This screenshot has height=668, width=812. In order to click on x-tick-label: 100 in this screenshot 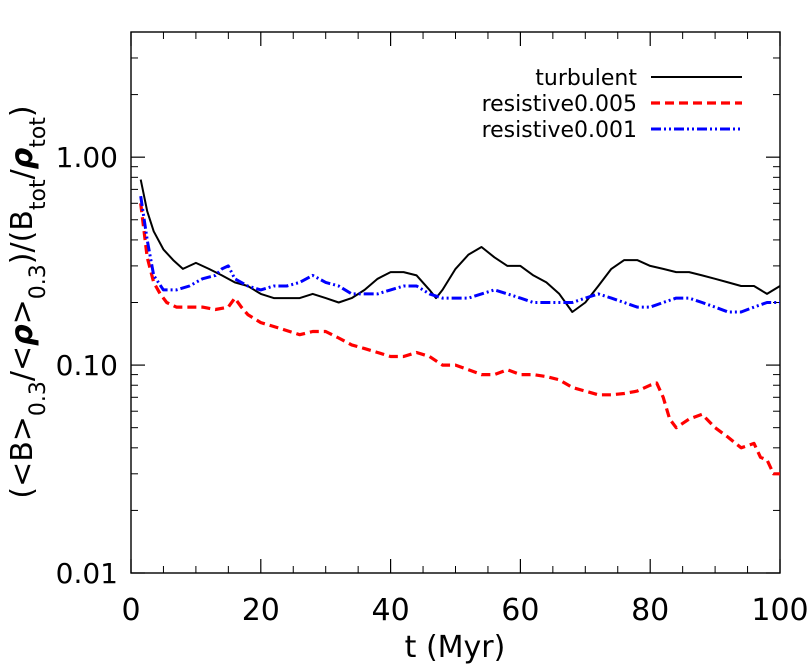, I will do `click(779, 610)`.